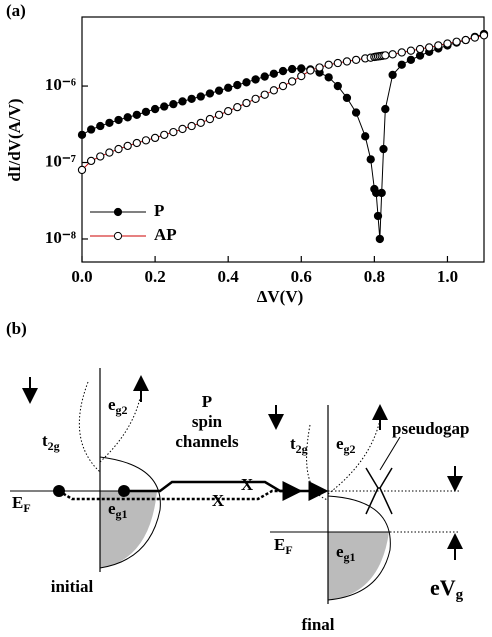 Image resolution: width=492 pixels, height=637 pixels. Describe the element at coordinates (317, 624) in the screenshot. I see `electrode-label: final` at that location.